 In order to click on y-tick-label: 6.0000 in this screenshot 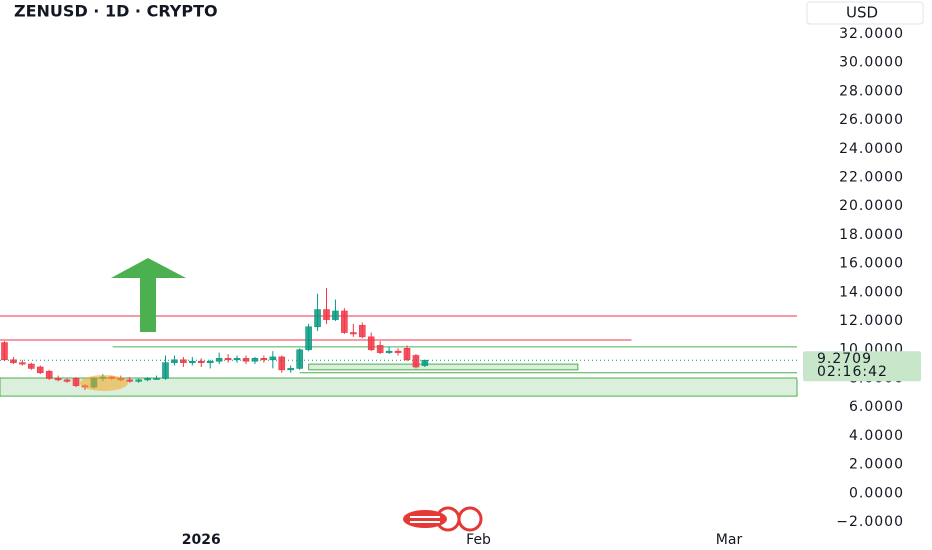, I will do `click(876, 407)`.